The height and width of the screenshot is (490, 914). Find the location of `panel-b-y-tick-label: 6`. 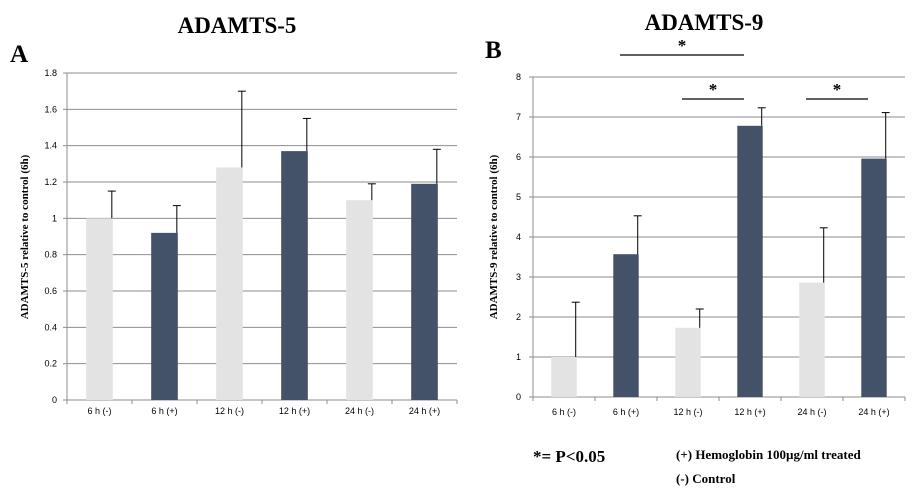

panel-b-y-tick-label: 6 is located at coordinates (518, 157).